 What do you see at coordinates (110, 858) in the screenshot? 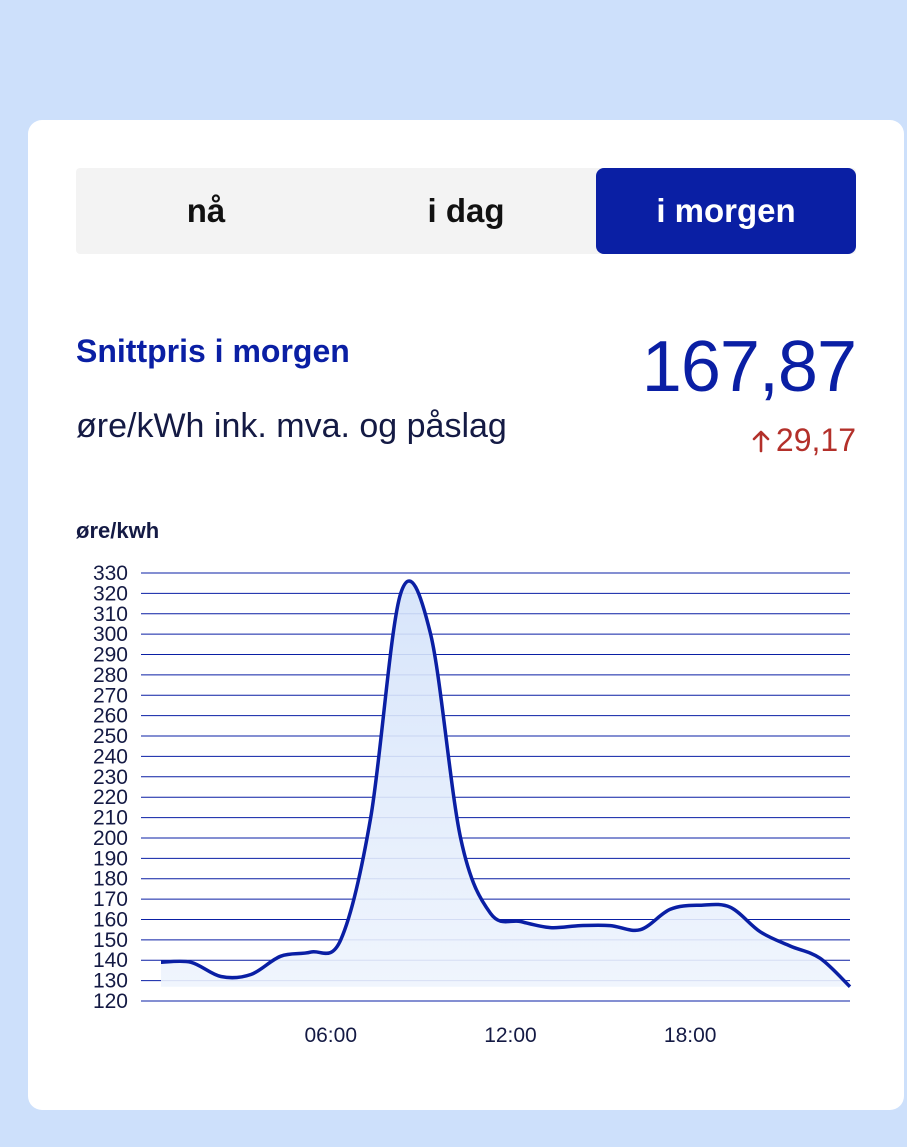
I see `y-tick-label: 190` at bounding box center [110, 858].